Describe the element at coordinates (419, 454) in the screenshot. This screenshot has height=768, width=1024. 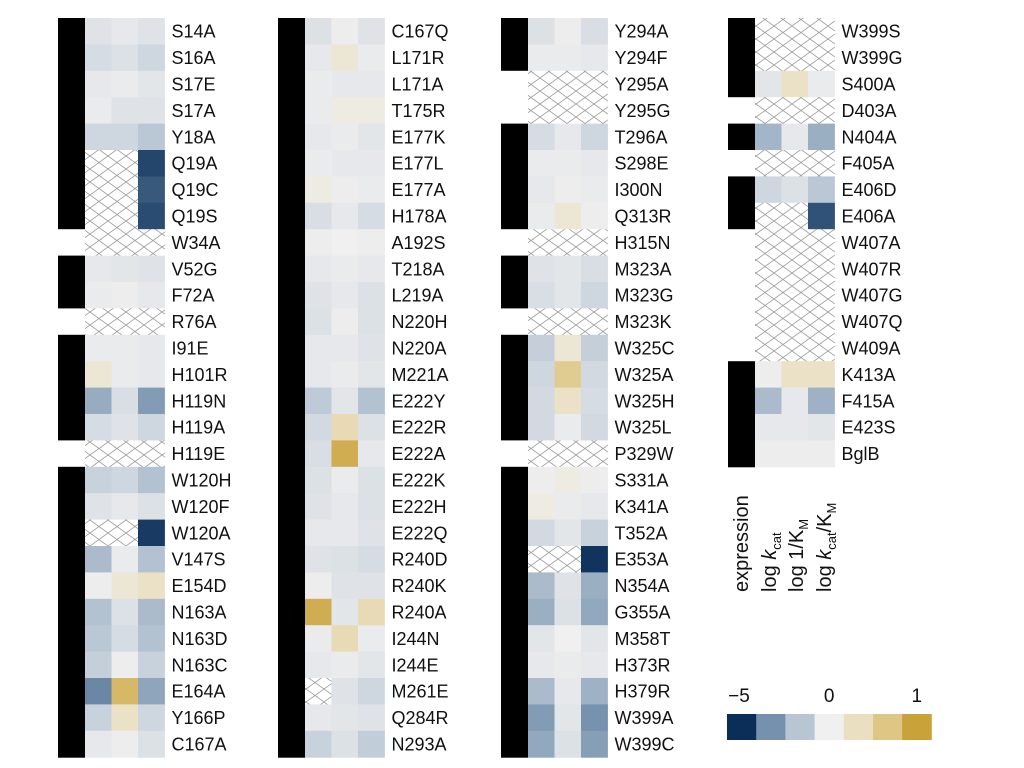
I see `row-label-e222a: E222A` at that location.